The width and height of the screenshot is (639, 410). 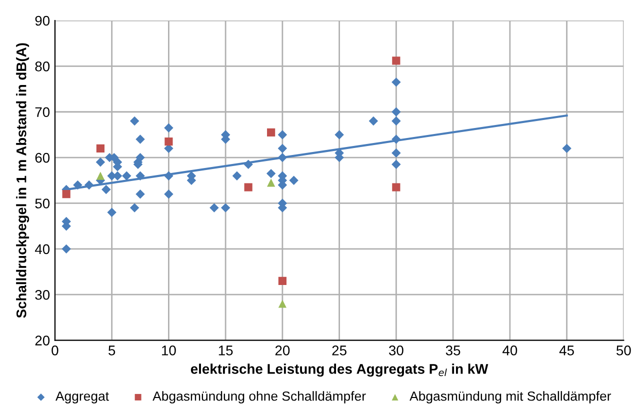 I want to click on x-tick-label: 20, so click(x=282, y=351).